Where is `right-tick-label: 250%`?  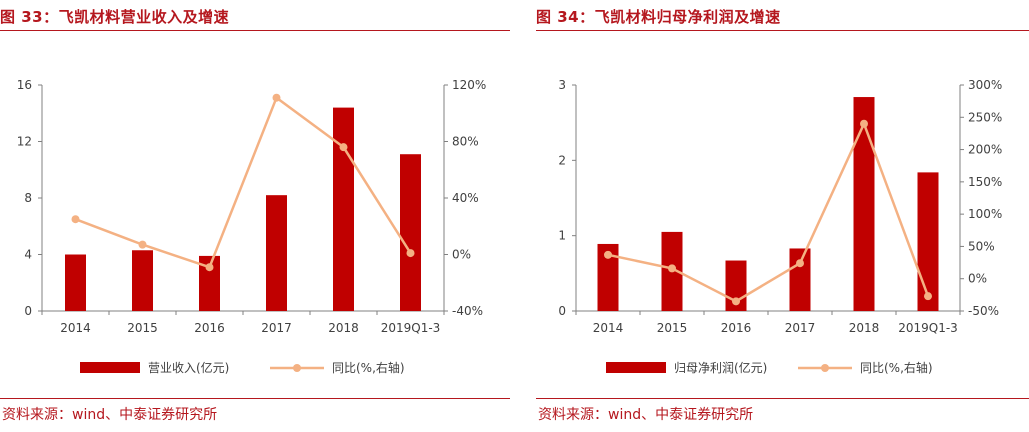
right-tick-label: 250% is located at coordinates (985, 117).